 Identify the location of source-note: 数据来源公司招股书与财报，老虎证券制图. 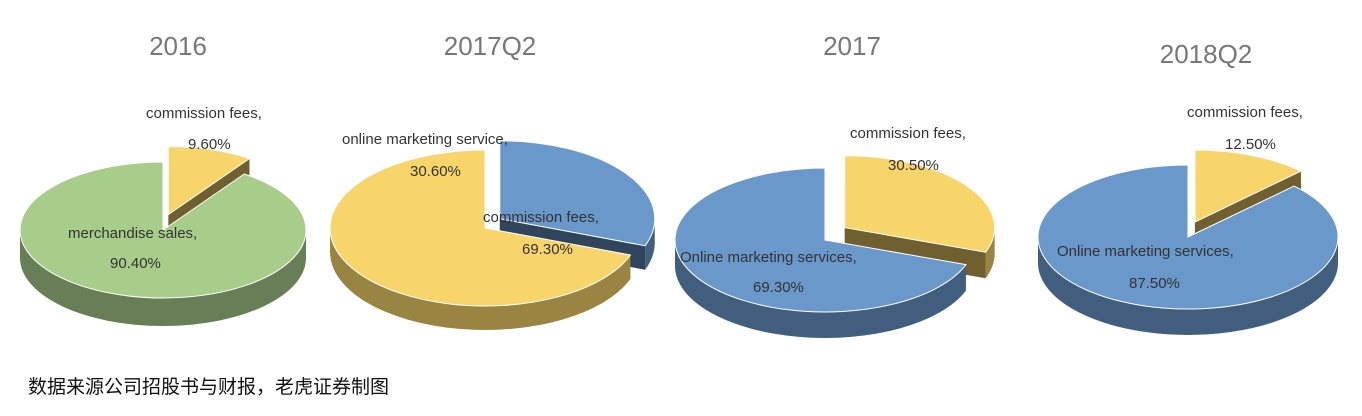
(209, 387).